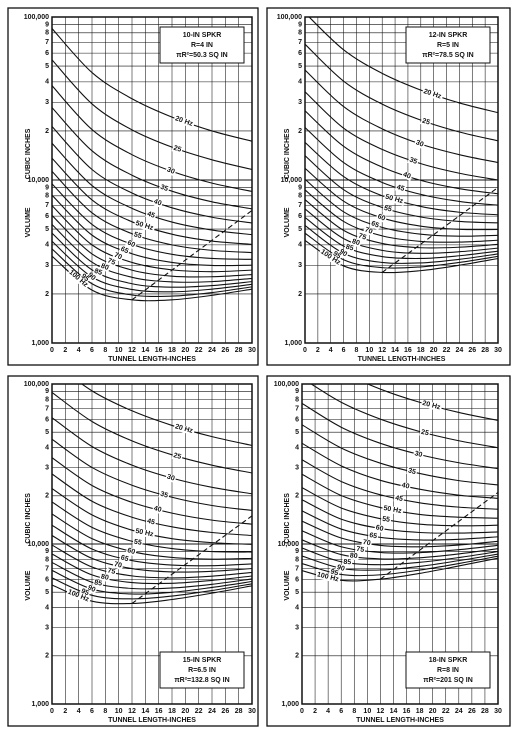 The height and width of the screenshot is (732, 517). What do you see at coordinates (426, 122) in the screenshot?
I see `curve-label: 25` at bounding box center [426, 122].